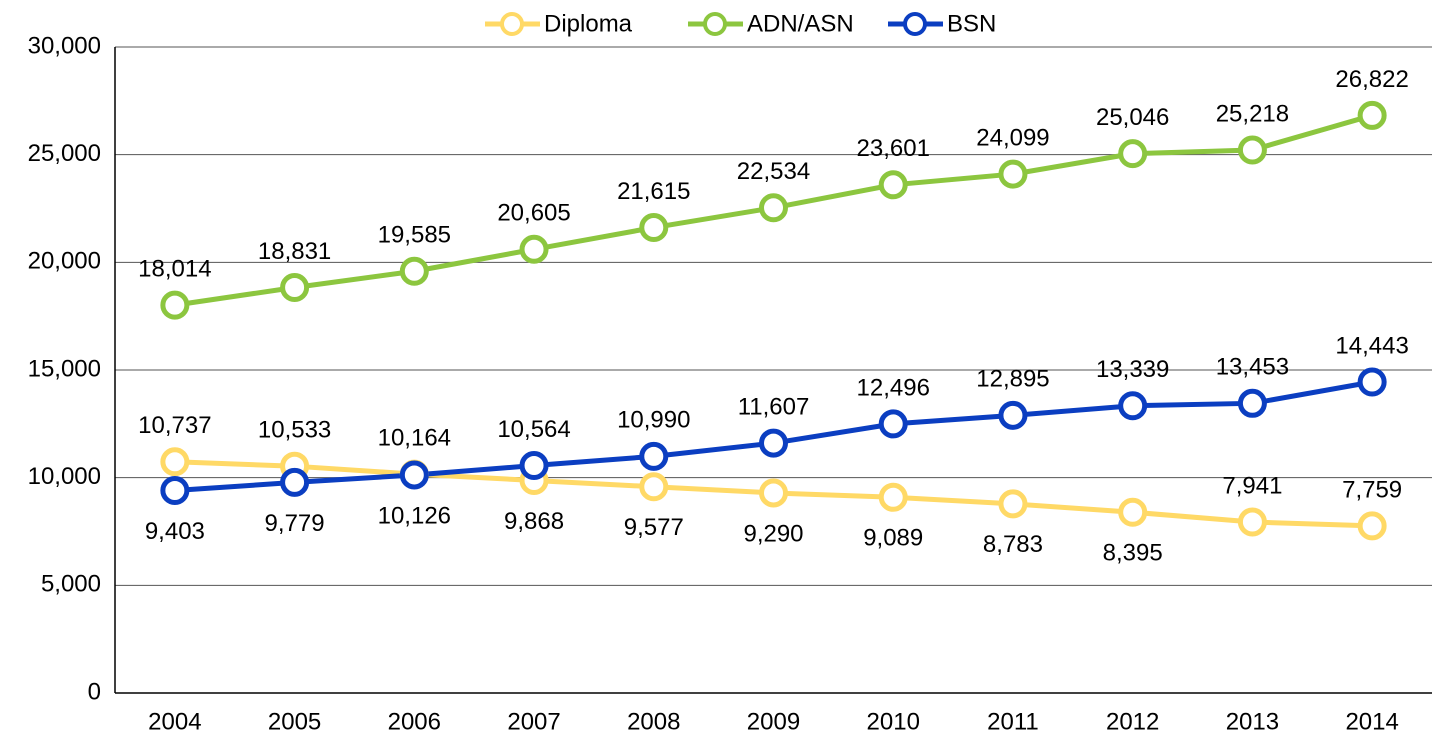  Describe the element at coordinates (653, 721) in the screenshot. I see `x-tick-label: 2008` at that location.